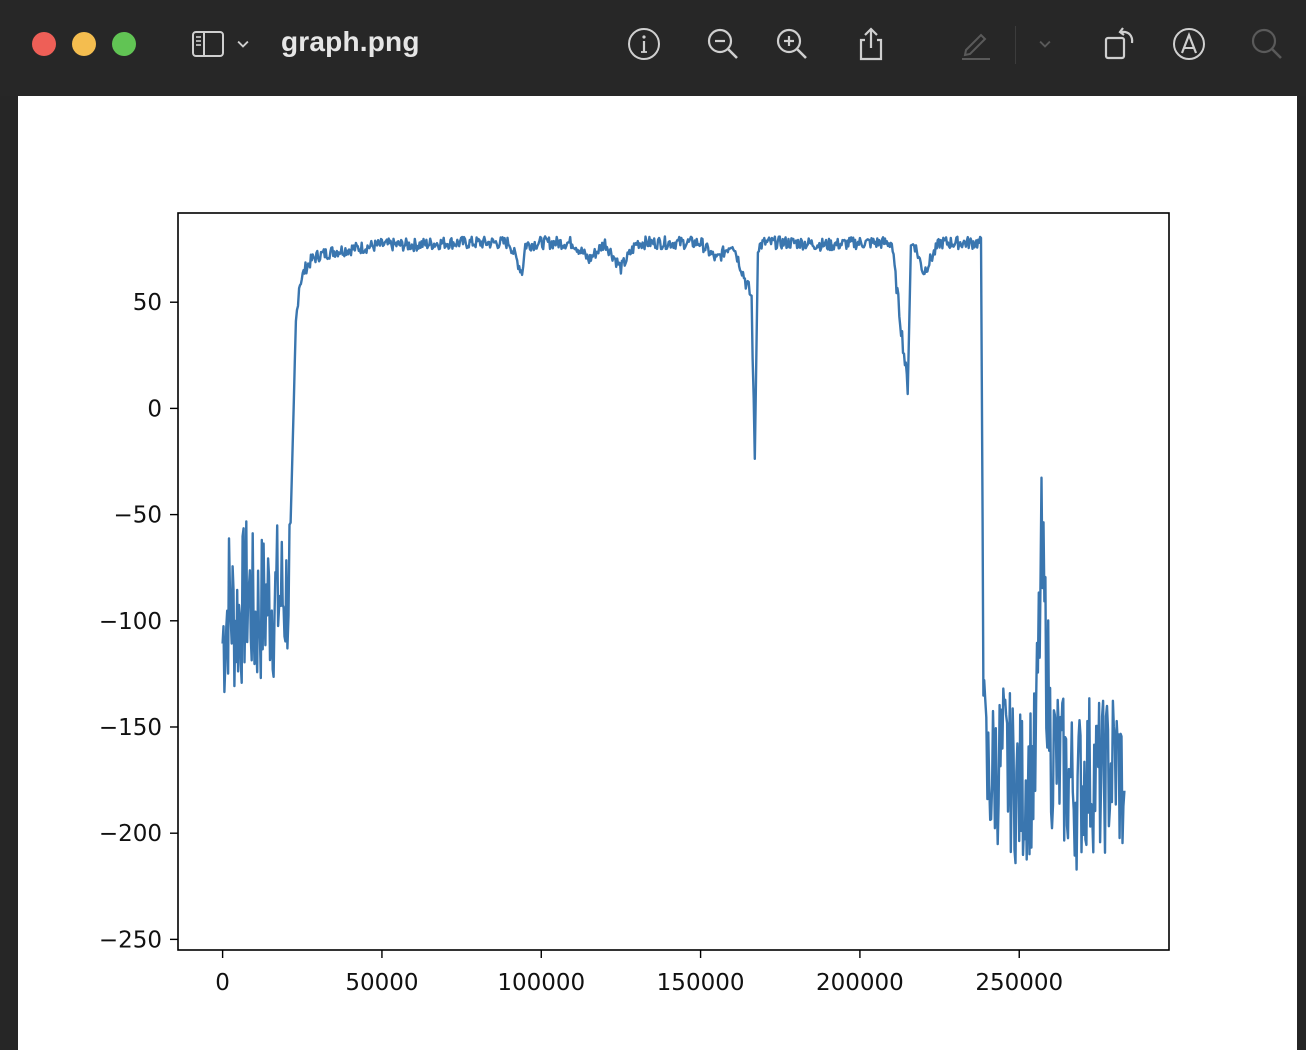  Describe the element at coordinates (130, 622) in the screenshot. I see `y-tick-label: −100` at that location.